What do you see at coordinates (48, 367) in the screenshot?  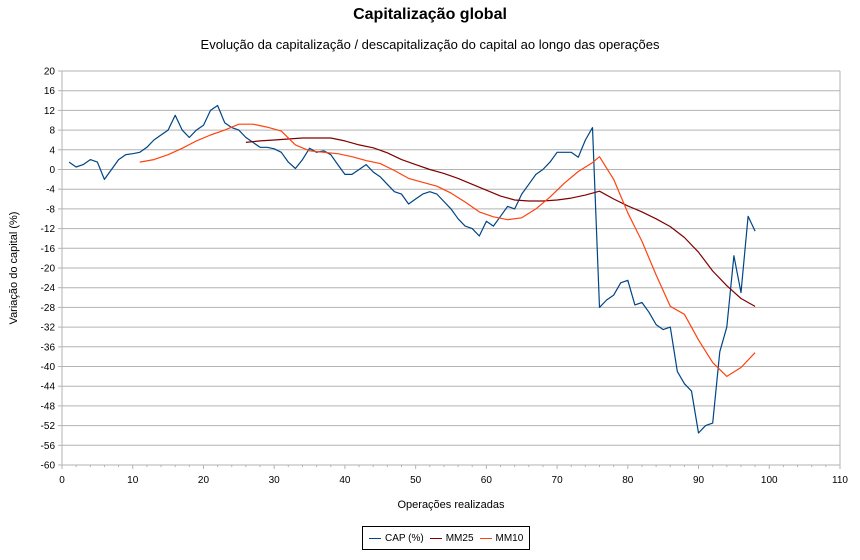 I see `y-tick-label: -40` at bounding box center [48, 367].